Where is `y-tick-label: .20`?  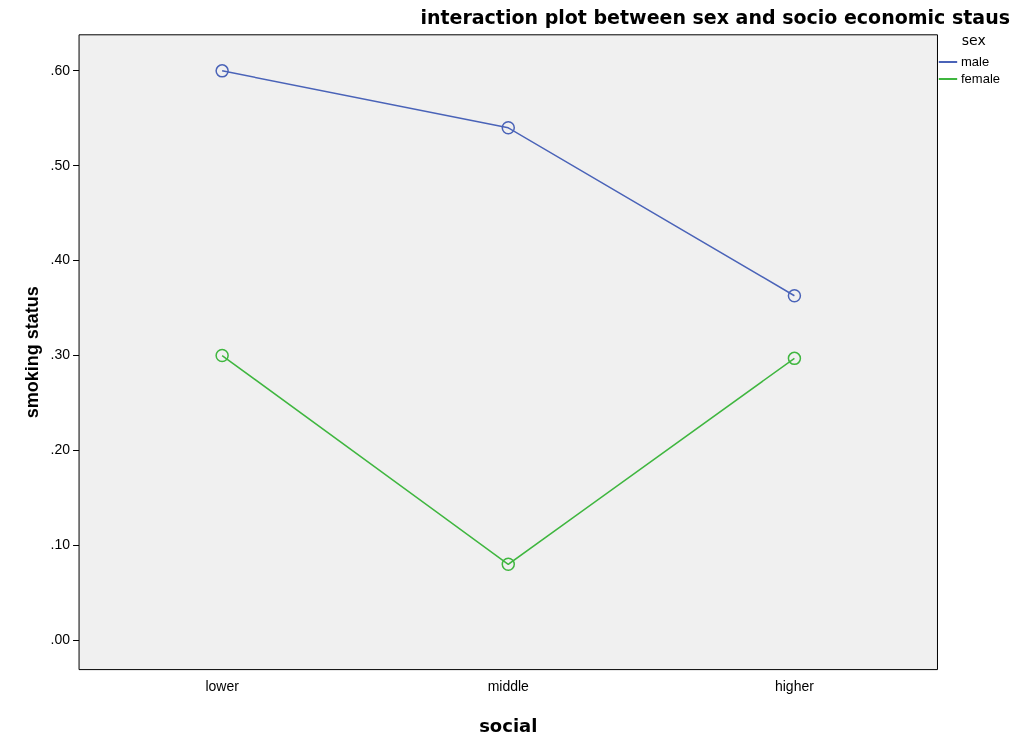
y-tick-label: .20 is located at coordinates (60, 449).